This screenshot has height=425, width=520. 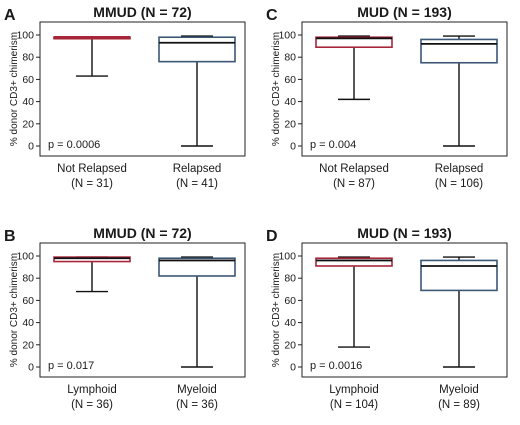 What do you see at coordinates (333, 145) in the screenshot?
I see `p-value-label: p = 0.004` at bounding box center [333, 145].